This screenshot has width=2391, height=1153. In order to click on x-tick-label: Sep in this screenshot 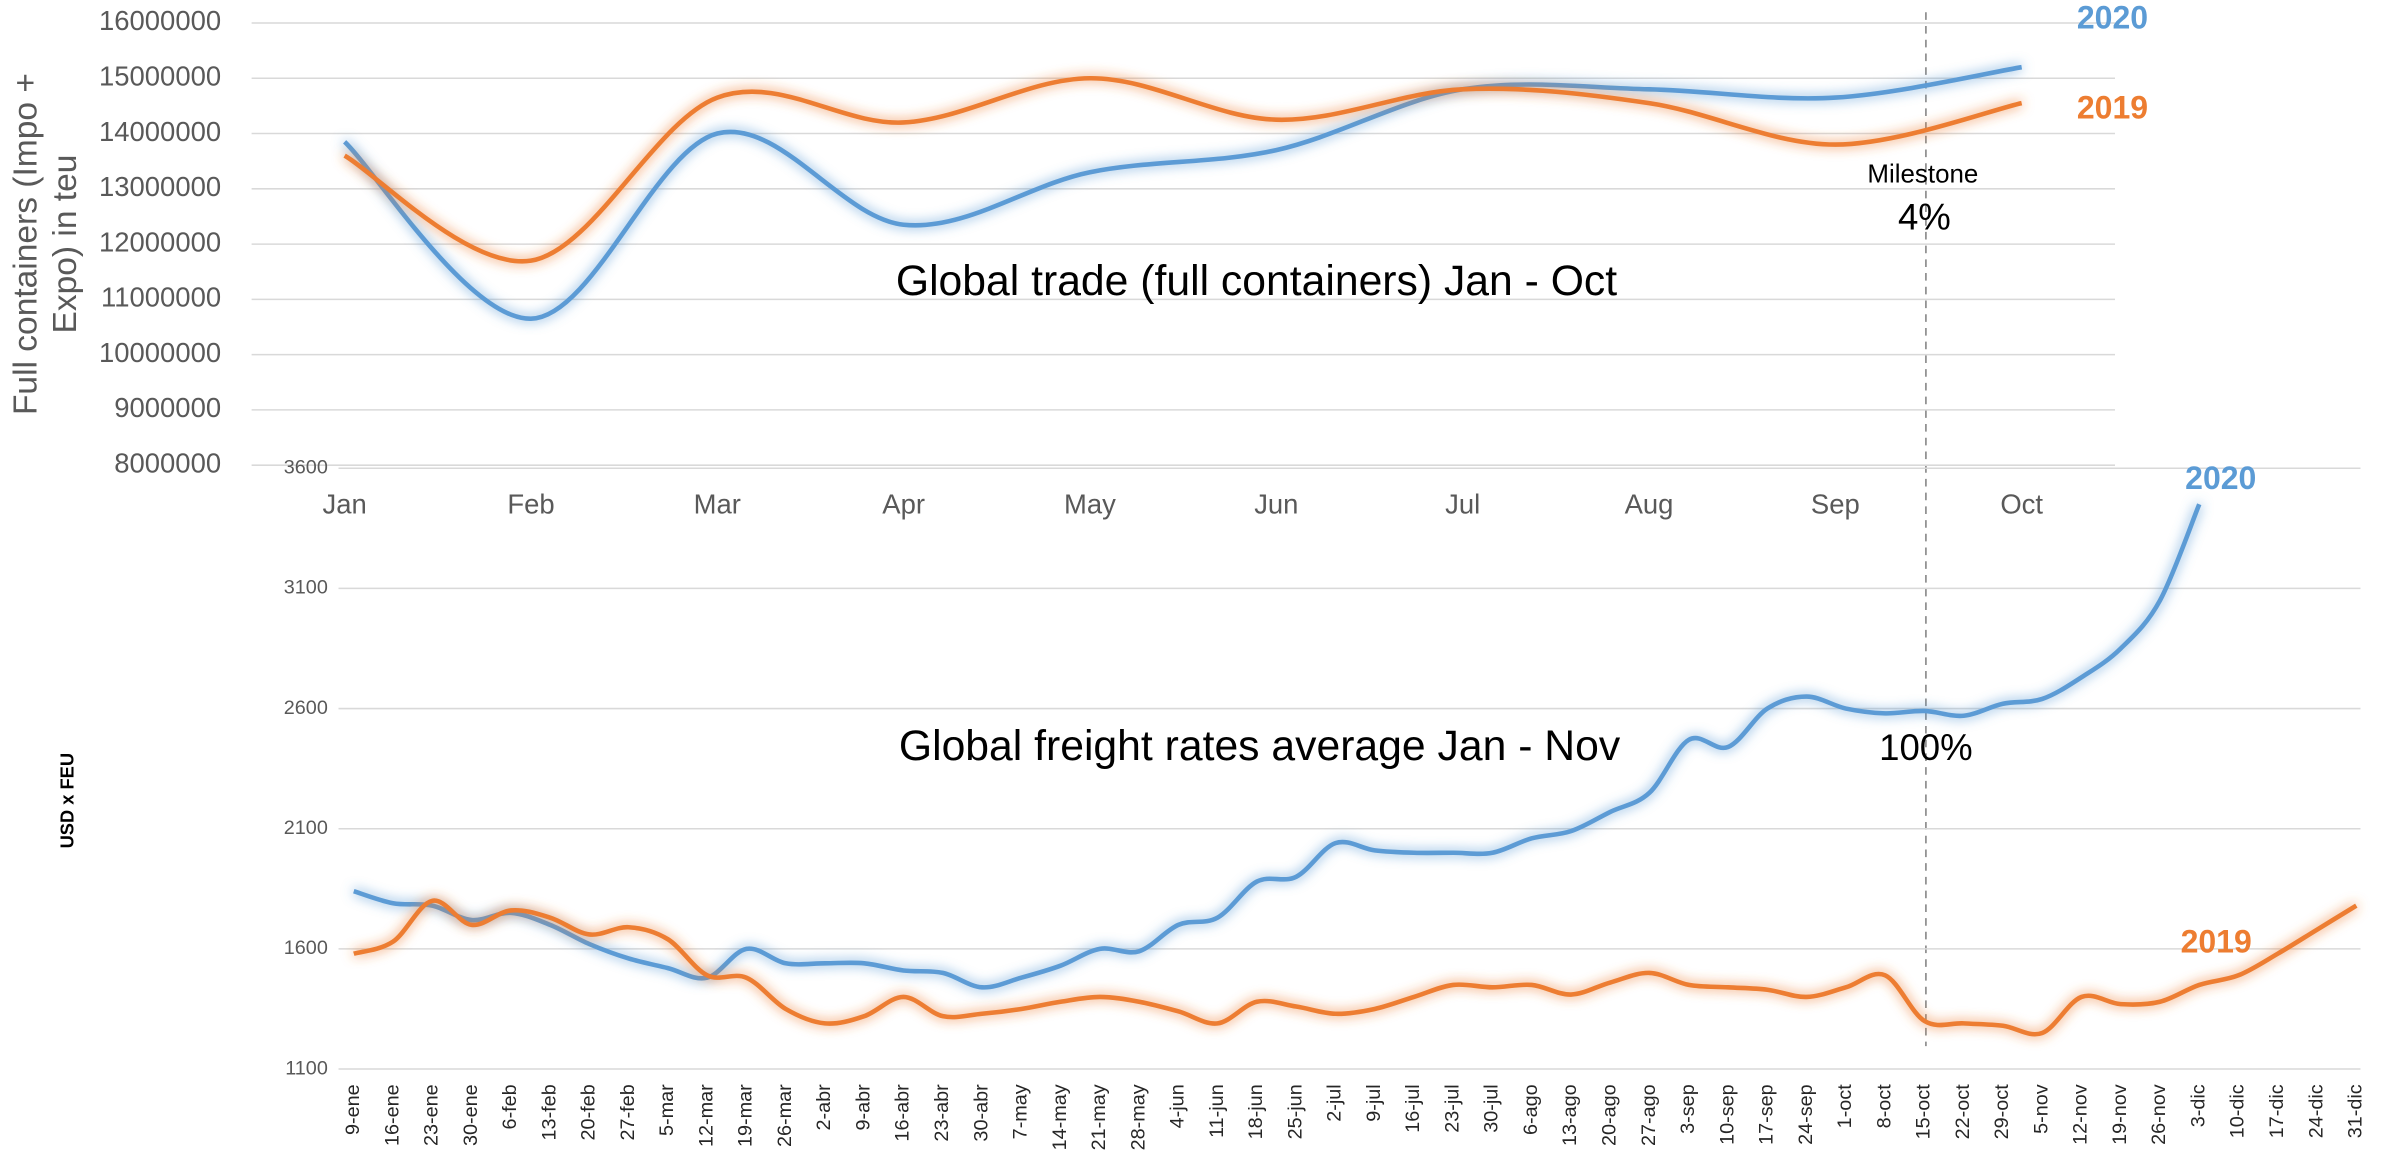, I will do `click(1835, 504)`.